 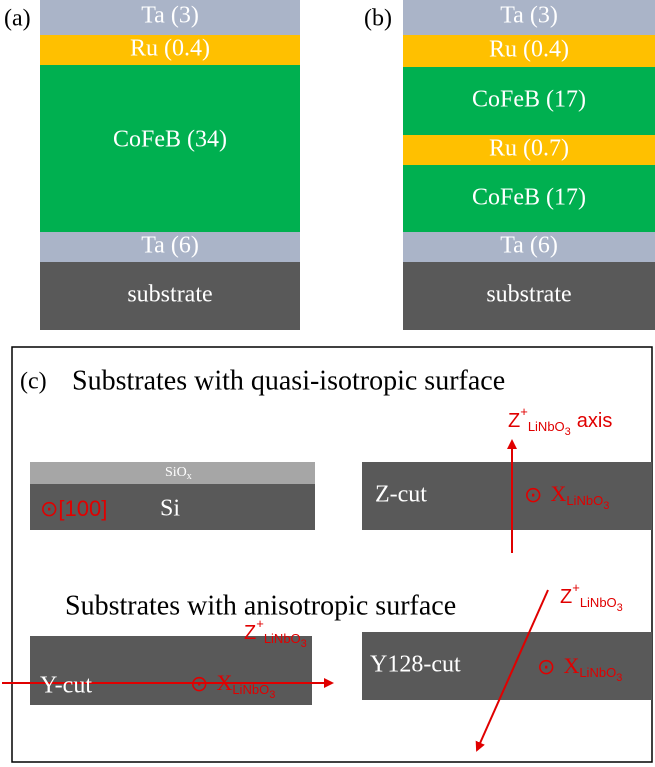 I want to click on oxide-label: SiOx, so click(x=178, y=473).